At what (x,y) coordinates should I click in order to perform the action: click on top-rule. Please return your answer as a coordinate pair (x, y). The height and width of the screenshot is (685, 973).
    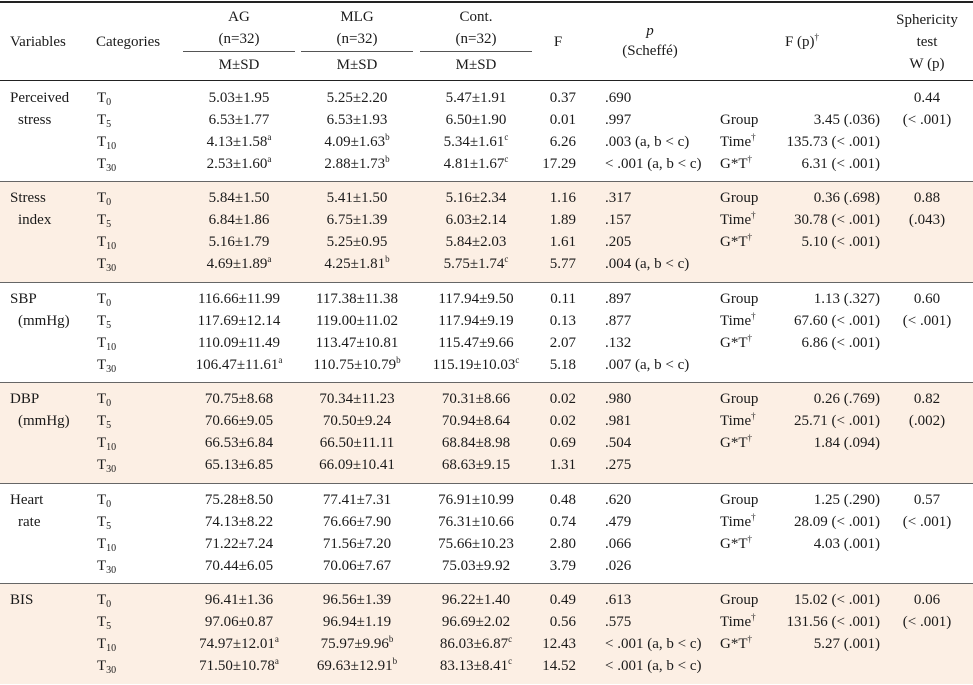
    Looking at the image, I should click on (486, 2).